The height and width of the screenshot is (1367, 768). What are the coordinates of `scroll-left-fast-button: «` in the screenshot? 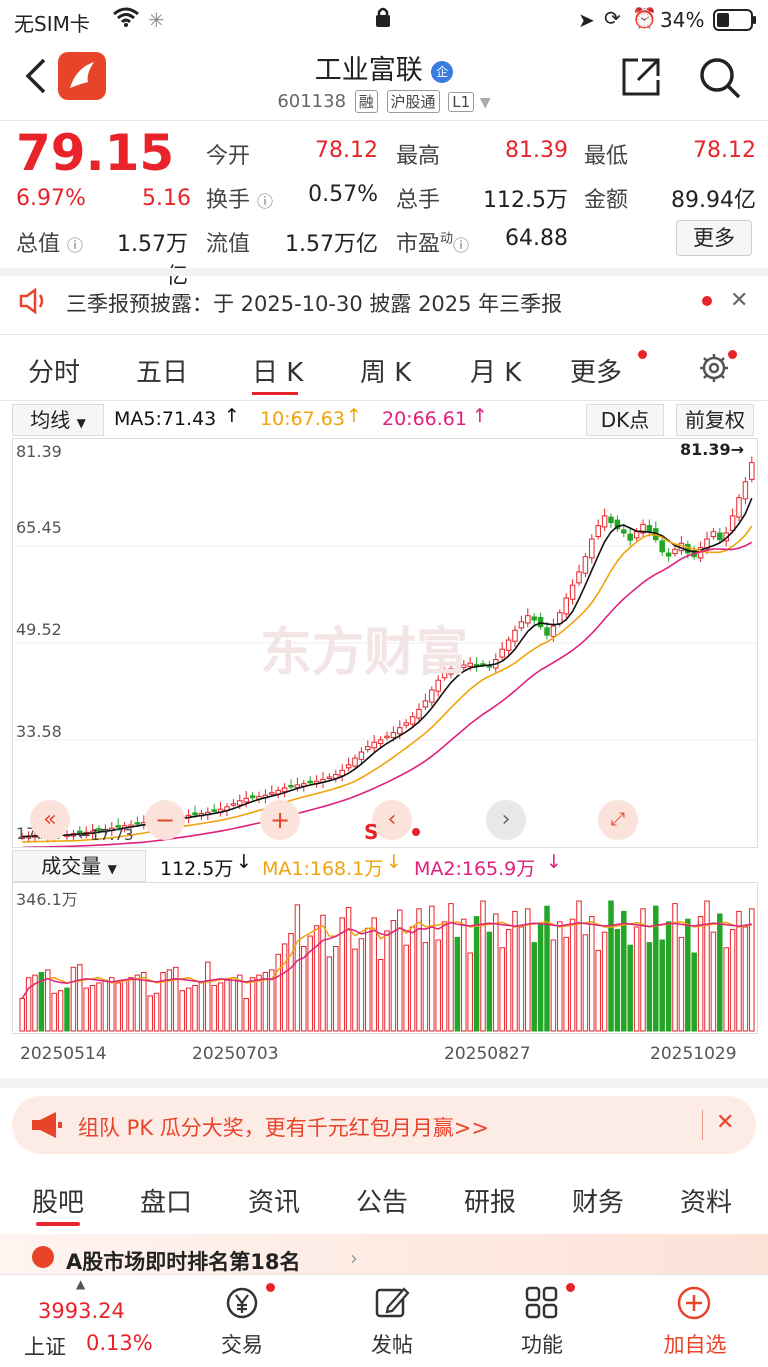 It's located at (50, 820).